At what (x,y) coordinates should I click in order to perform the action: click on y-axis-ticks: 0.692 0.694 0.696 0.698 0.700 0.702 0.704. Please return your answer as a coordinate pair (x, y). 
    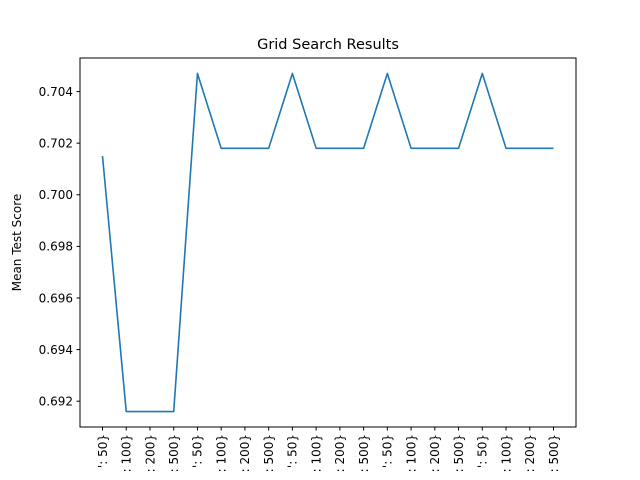
    Looking at the image, I should click on (59, 246).